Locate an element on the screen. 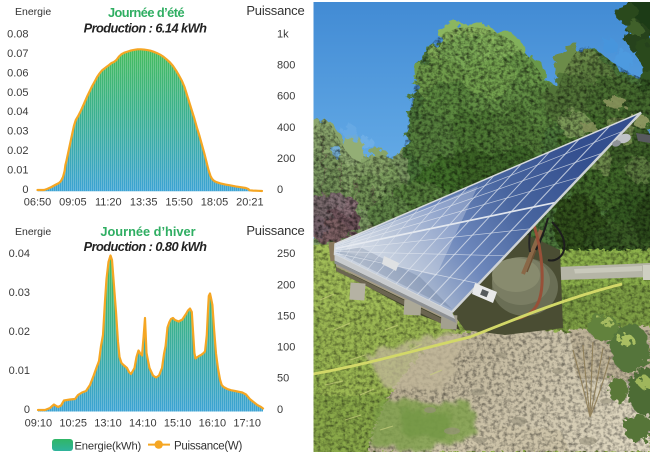 Image resolution: width=650 pixels, height=455 pixels. svg-text: 13:35 is located at coordinates (144, 203).